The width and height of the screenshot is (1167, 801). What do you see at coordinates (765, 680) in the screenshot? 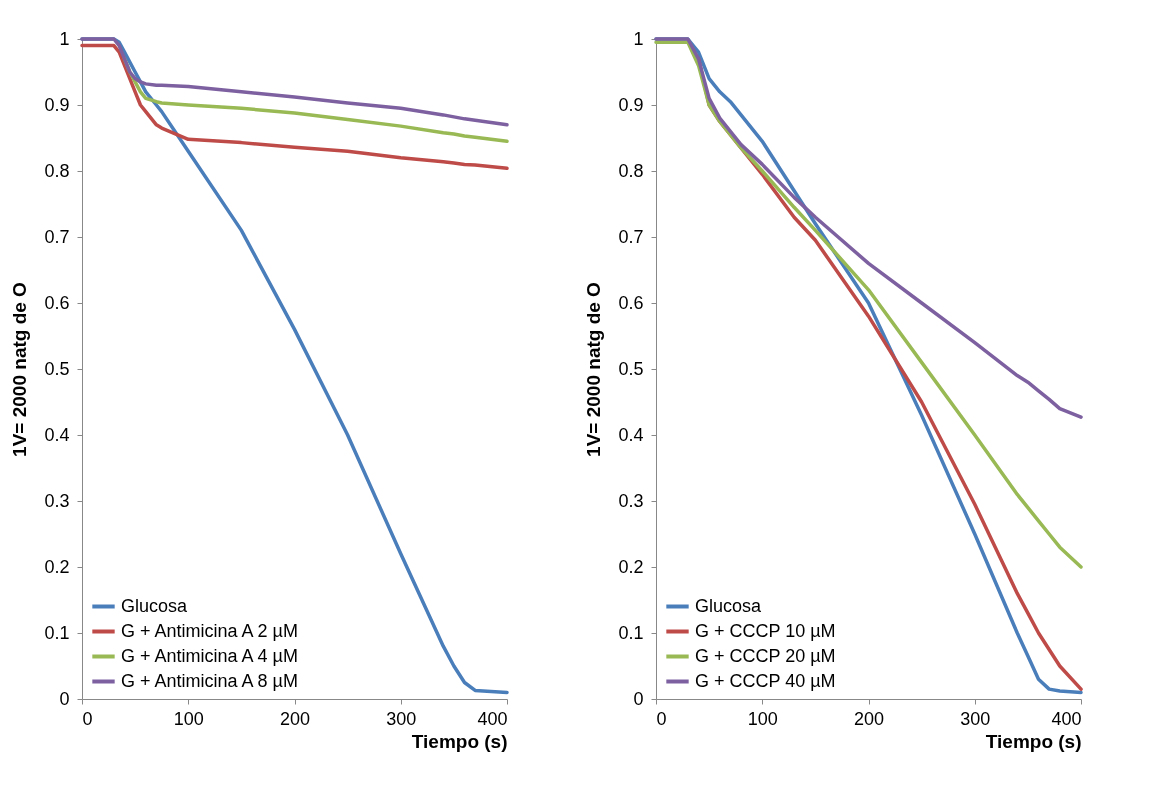
I see `legend-label: G + CCCP 40 µM` at bounding box center [765, 680].